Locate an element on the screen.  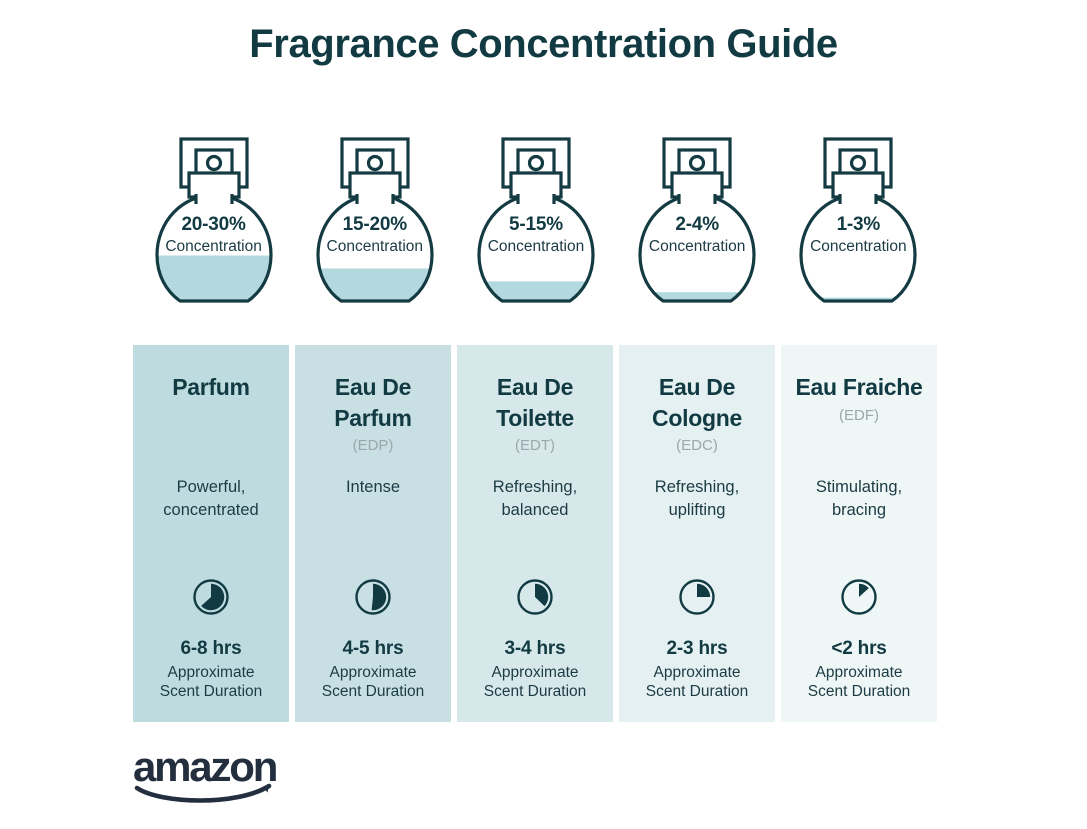
fragrance-abbr: (EDP) is located at coordinates (373, 446).